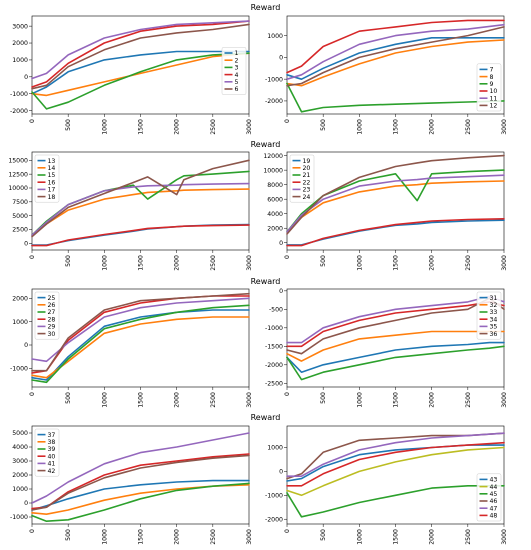  I want to click on legend-label-14: 14, so click(52, 168).